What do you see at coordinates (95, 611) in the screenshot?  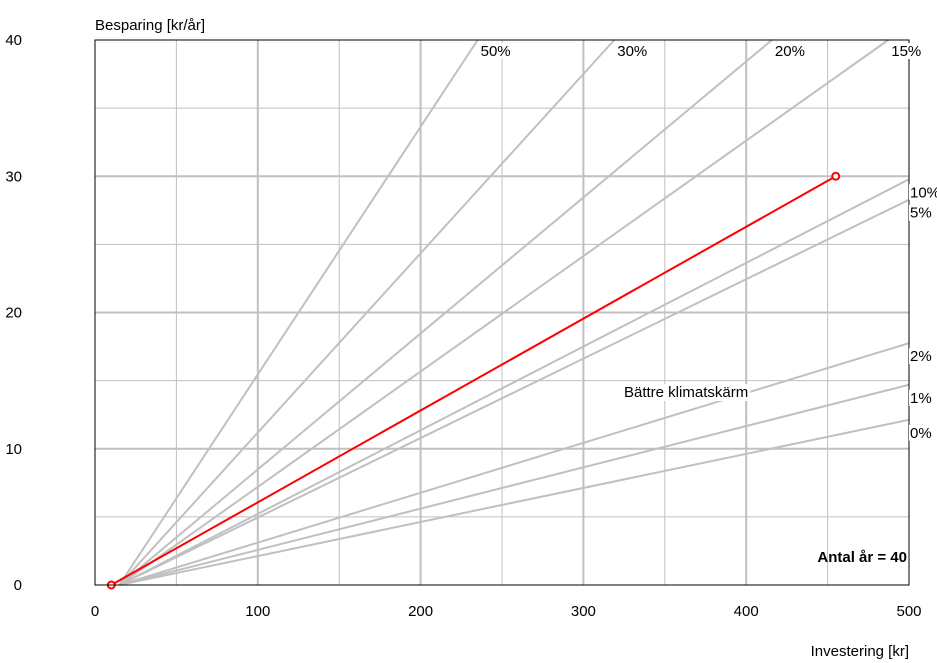 I see `x-tick-label: 0` at bounding box center [95, 611].